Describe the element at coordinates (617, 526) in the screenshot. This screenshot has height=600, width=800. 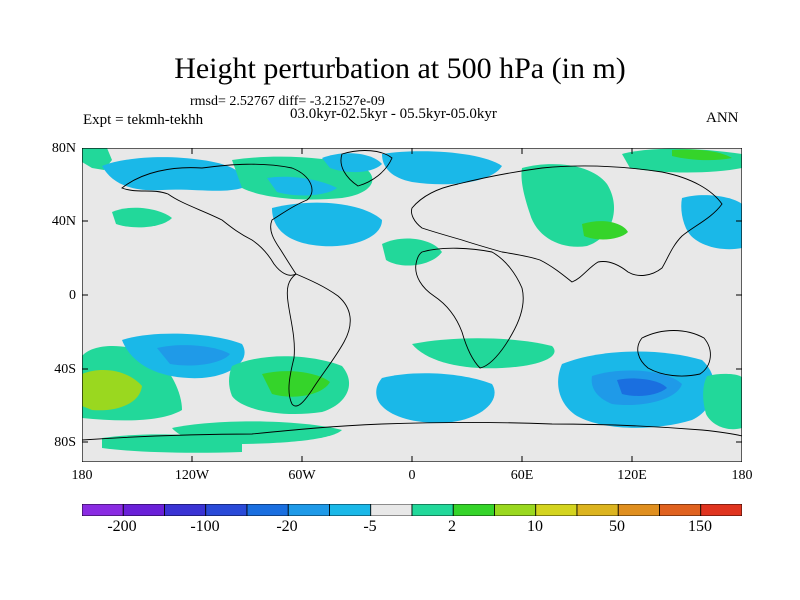
I see `colorbar-tick-label: 50` at that location.